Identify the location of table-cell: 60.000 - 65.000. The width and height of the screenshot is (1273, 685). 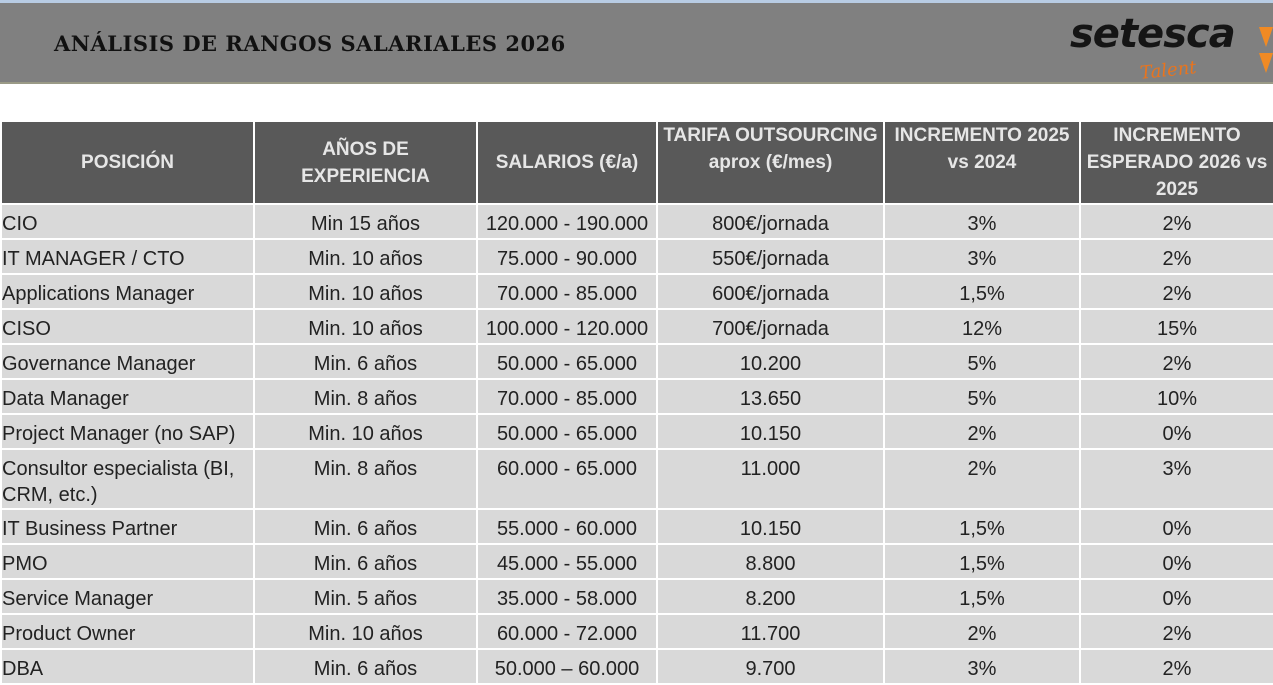
(567, 479).